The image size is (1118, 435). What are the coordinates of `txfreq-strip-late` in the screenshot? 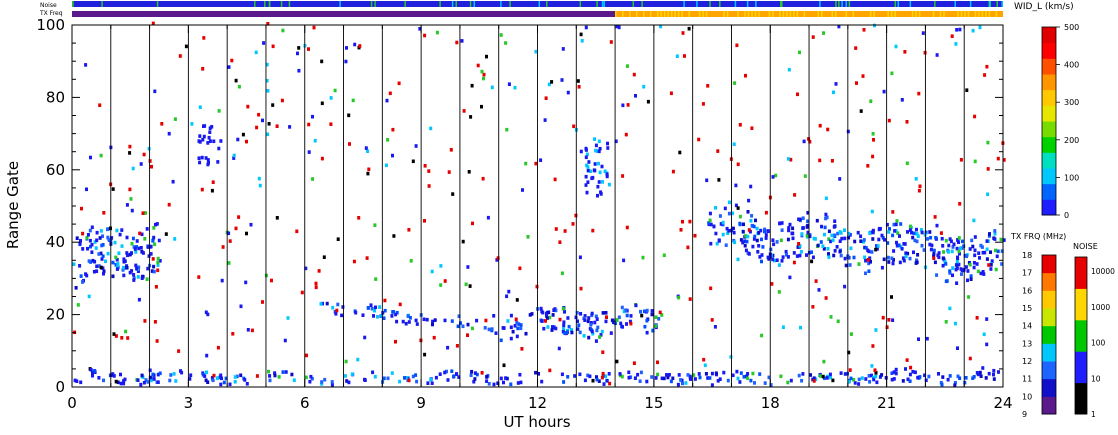 It's located at (809, 14).